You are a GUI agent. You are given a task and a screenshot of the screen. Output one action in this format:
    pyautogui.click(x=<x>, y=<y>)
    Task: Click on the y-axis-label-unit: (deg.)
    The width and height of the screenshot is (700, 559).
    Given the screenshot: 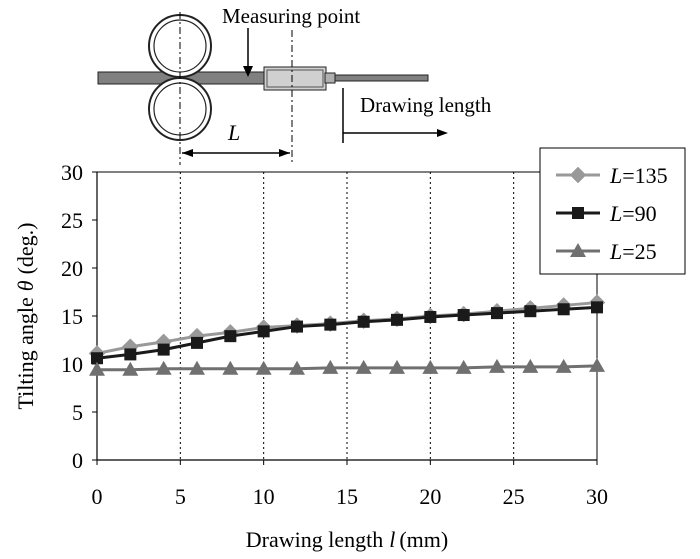 What is the action you would take?
    pyautogui.click(x=25, y=249)
    